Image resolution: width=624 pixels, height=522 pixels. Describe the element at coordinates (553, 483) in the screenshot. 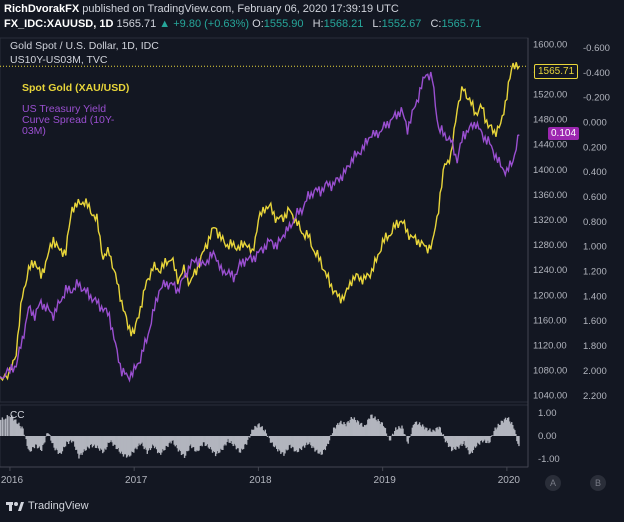

I see `auto-scale-button: A` at that location.